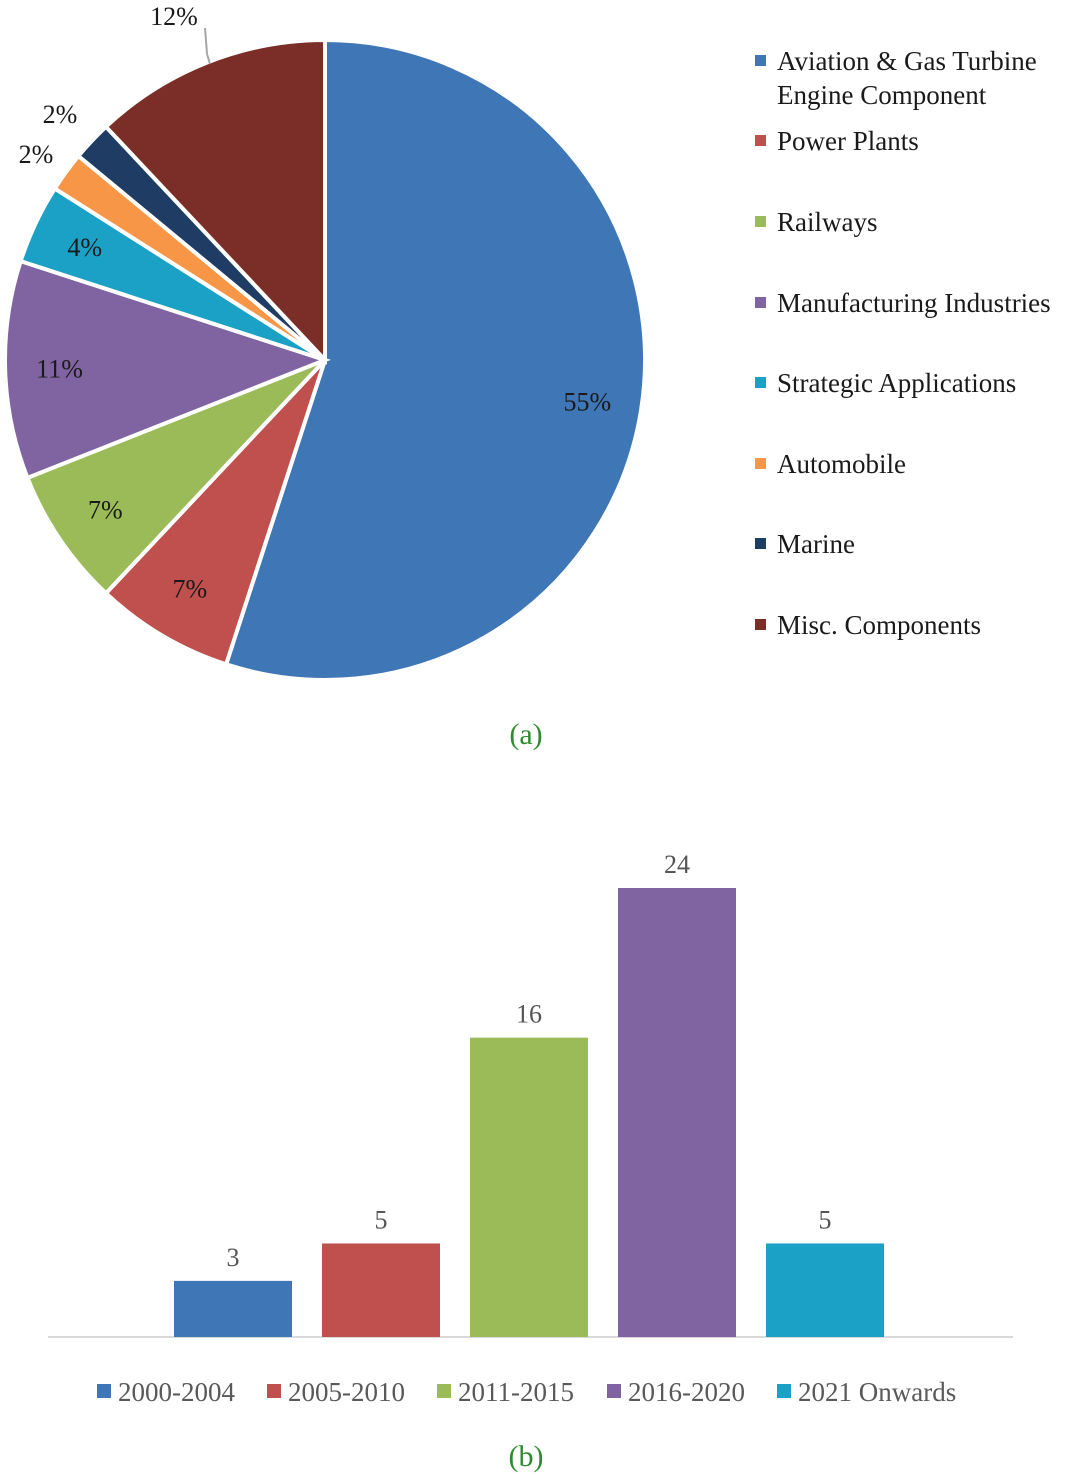 This screenshot has height=1476, width=1080. Describe the element at coordinates (526, 1456) in the screenshot. I see `caption-b: (b)` at that location.